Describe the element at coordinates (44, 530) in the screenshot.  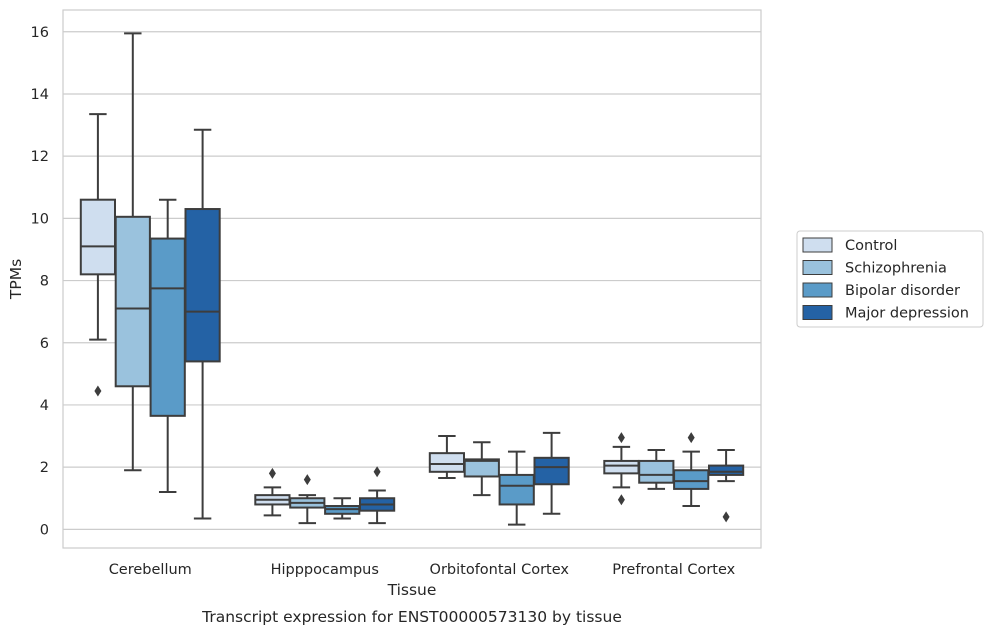
I see `y-tick-label: 0` at that location.